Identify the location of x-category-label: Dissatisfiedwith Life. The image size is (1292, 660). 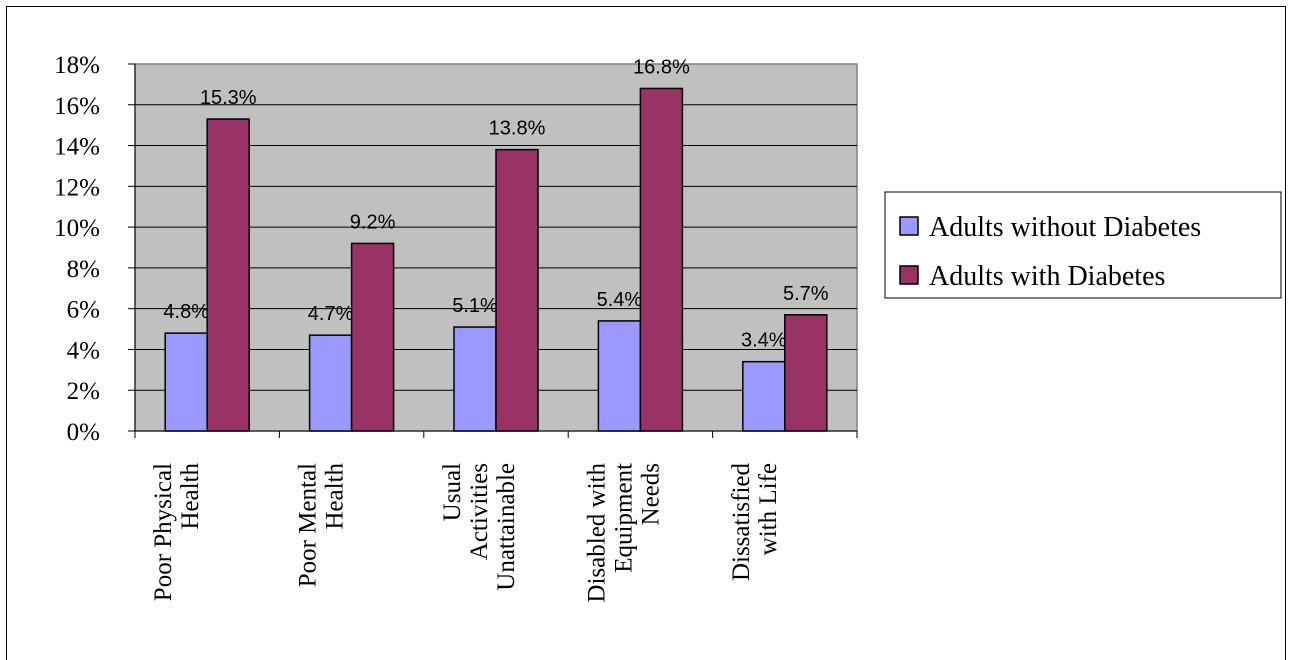
(755, 522).